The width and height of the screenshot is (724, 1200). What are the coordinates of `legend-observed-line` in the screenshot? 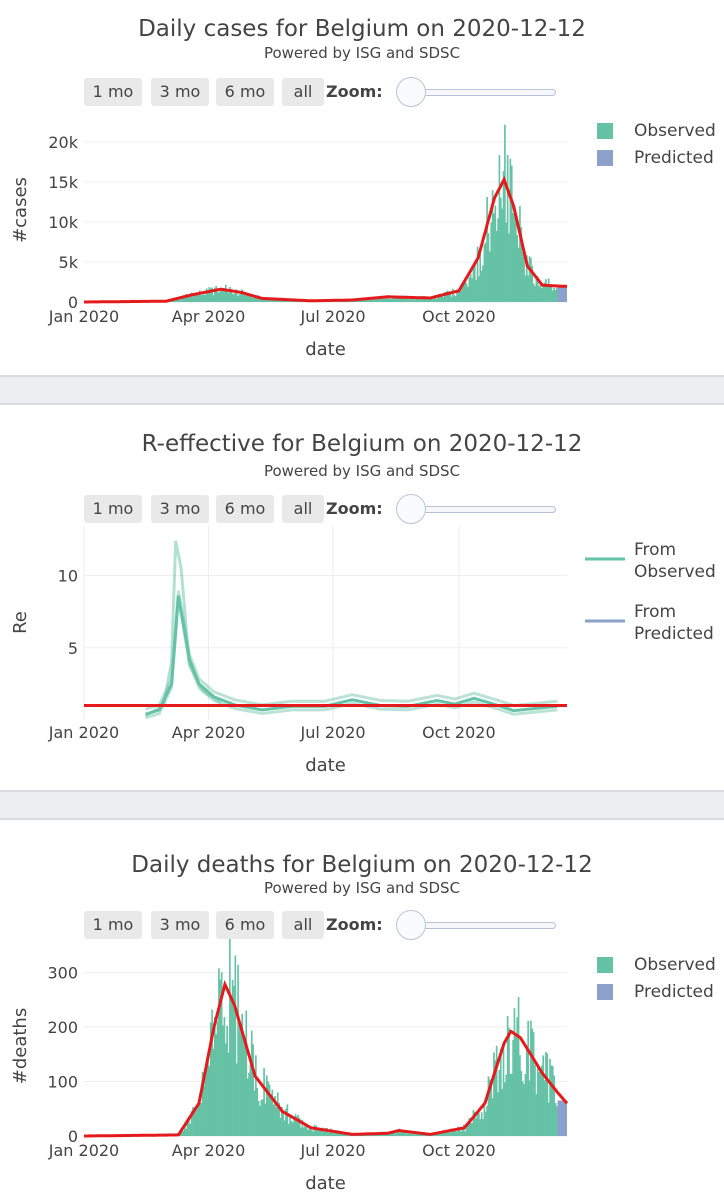 It's located at (605, 559).